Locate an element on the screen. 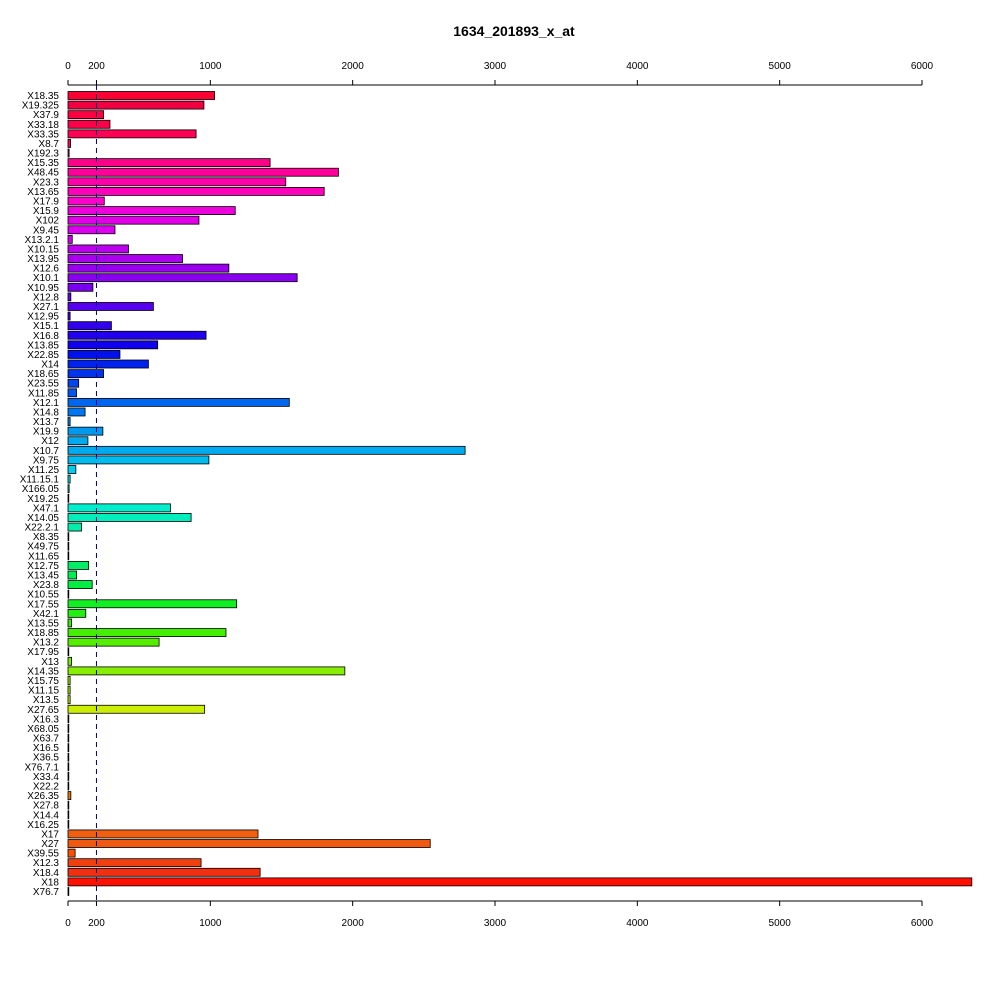 The height and width of the screenshot is (1000, 1000). category-label: X13.2 is located at coordinates (46, 643).